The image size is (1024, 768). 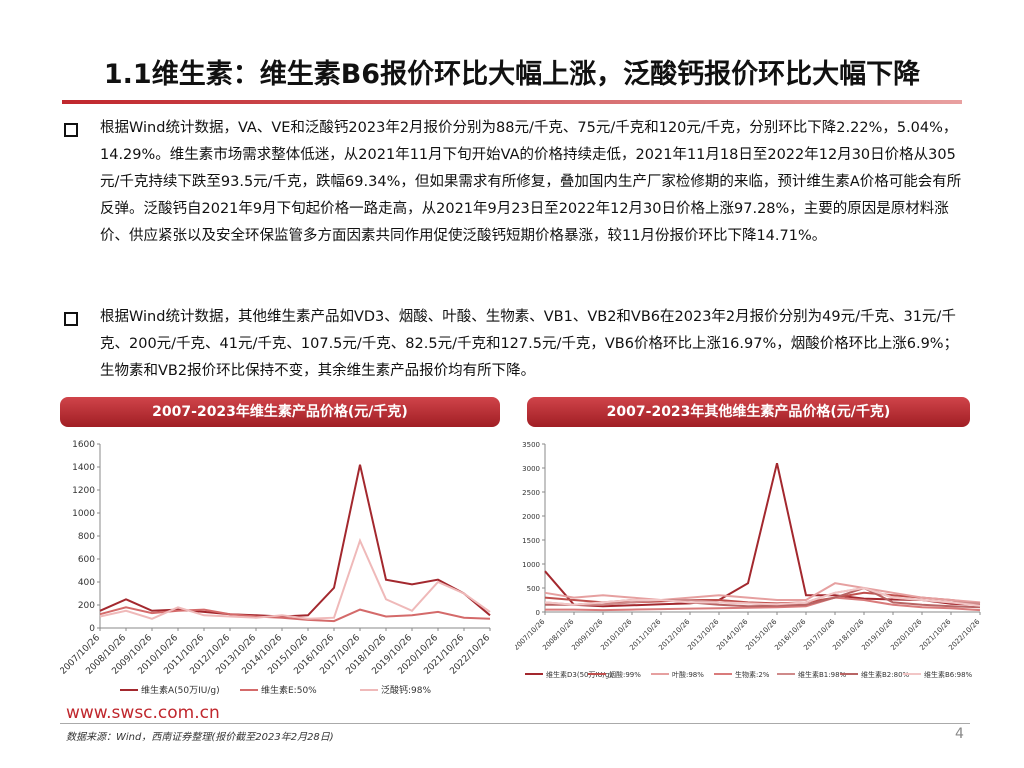 I want to click on footer-rule, so click(x=515, y=723).